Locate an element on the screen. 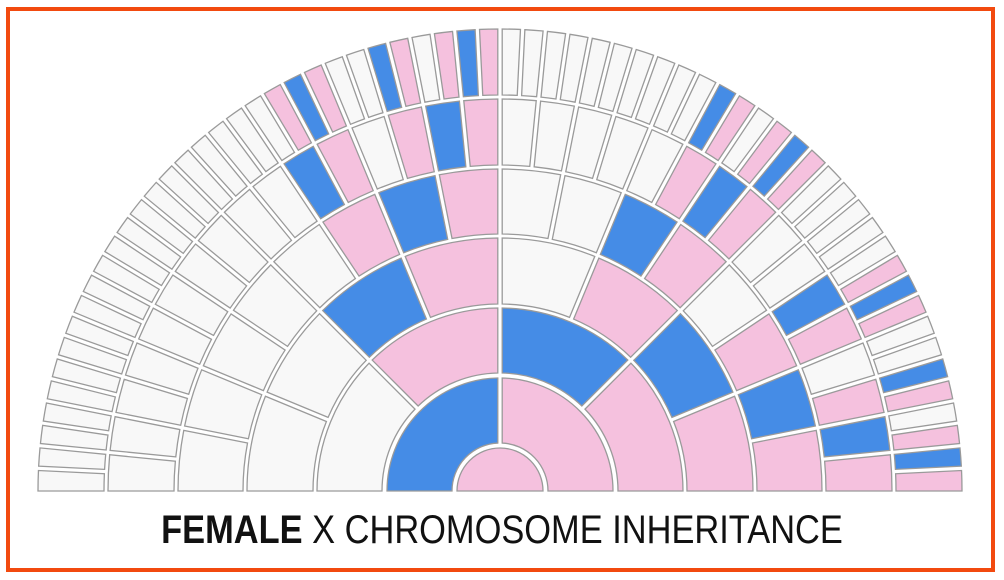 Image resolution: width=1004 pixels, height=580 pixels. title-rest-part: X CHROMOSOME INHERITANCE is located at coordinates (572, 530).